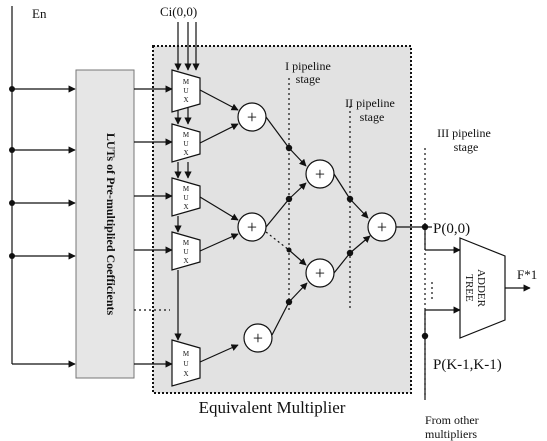 Image resolution: width=547 pixels, height=441 pixels. I want to click on mux-2: M U X, so click(186, 143).